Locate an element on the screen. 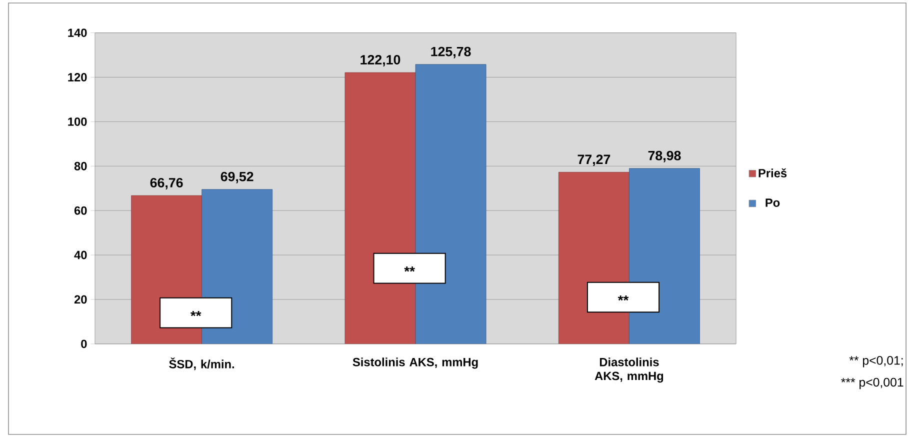 The image size is (910, 437). x-tick-label: ŠSD, k/min. is located at coordinates (201, 363).